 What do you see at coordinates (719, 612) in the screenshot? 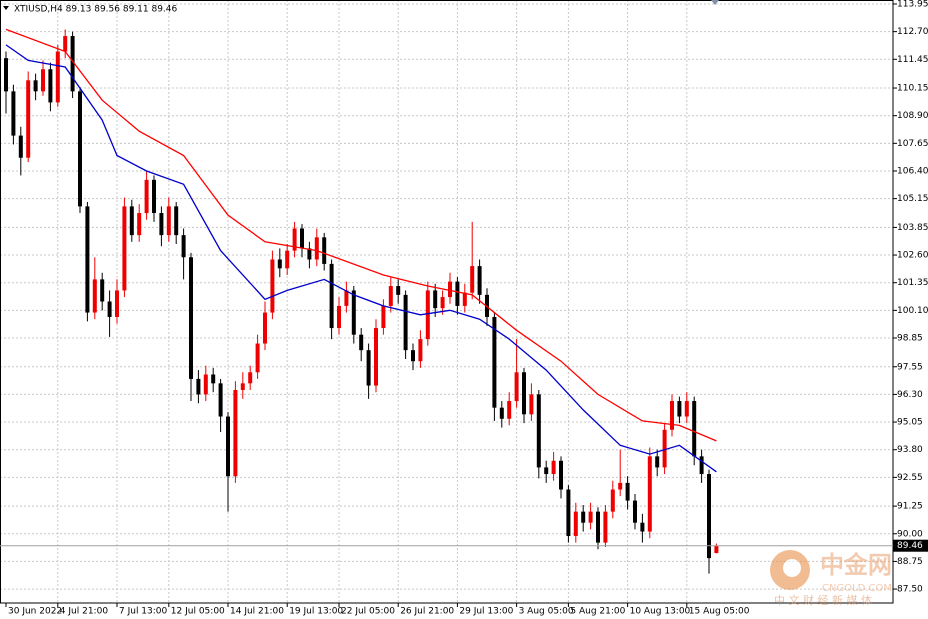
I see `x-tick-label: 15 Aug 05:00` at bounding box center [719, 612].